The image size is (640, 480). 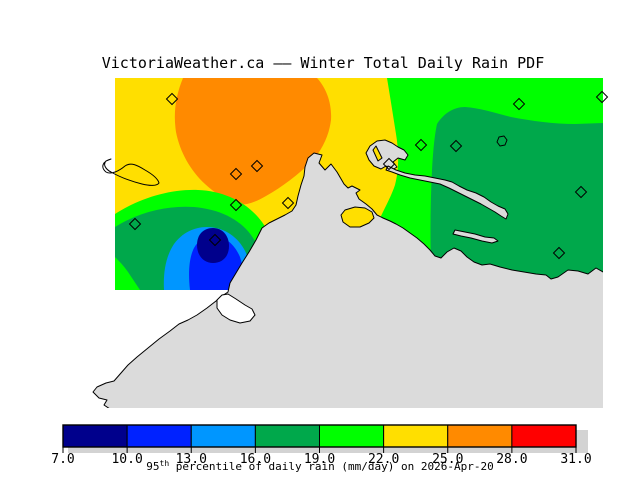 What do you see at coordinates (152, 466) in the screenshot?
I see `caption-base: 95` at bounding box center [152, 466].